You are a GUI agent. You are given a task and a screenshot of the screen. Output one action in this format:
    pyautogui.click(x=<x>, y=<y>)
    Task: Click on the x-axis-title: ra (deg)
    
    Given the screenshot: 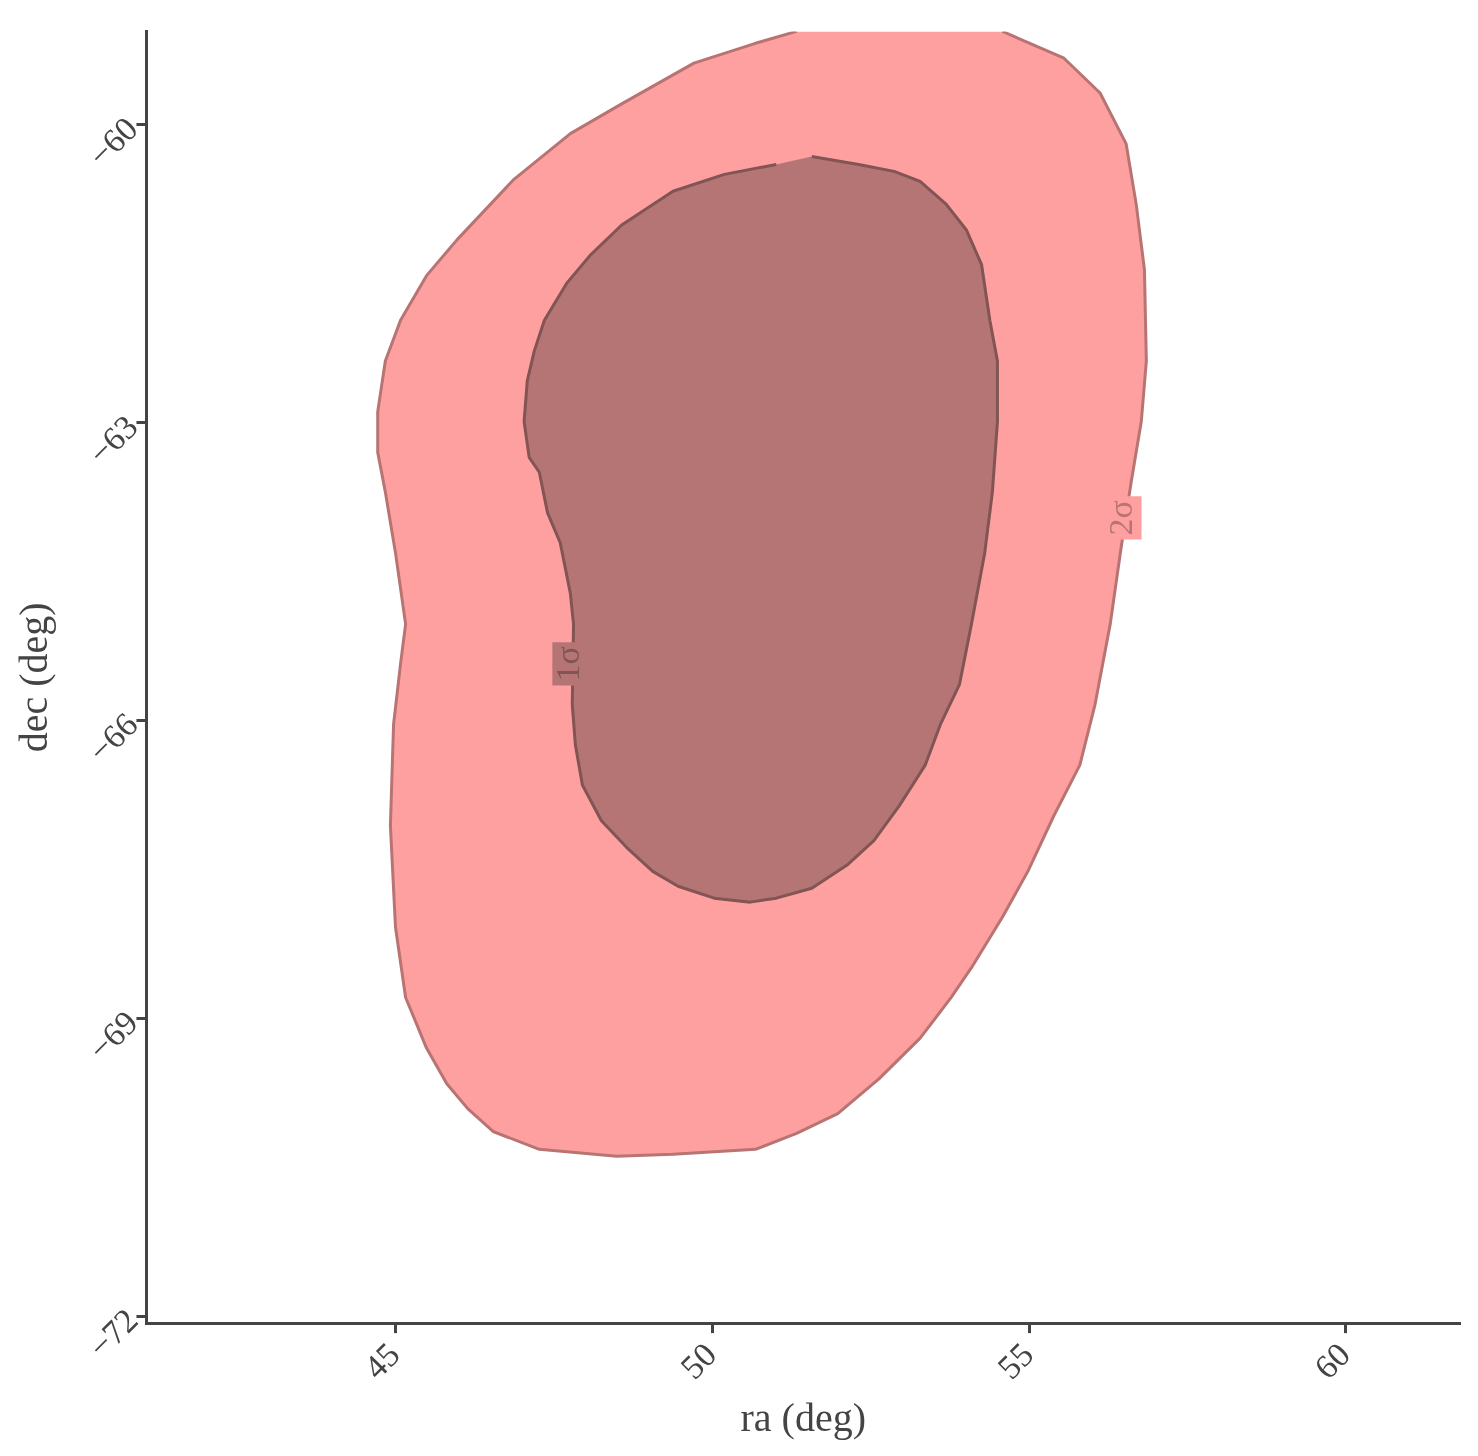 What is the action you would take?
    pyautogui.click(x=803, y=1417)
    